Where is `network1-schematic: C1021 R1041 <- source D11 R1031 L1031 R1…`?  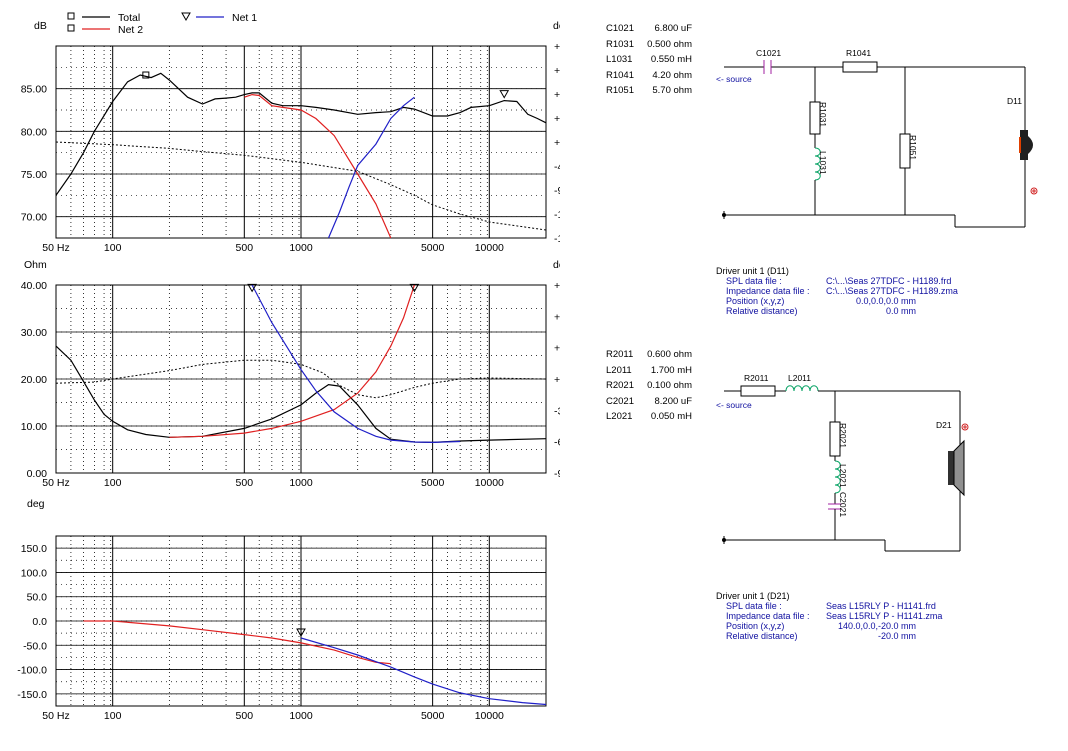
network1-schematic: C1021 R1041 <- source D11 R1031 L1031 R1… is located at coordinates (877, 138).